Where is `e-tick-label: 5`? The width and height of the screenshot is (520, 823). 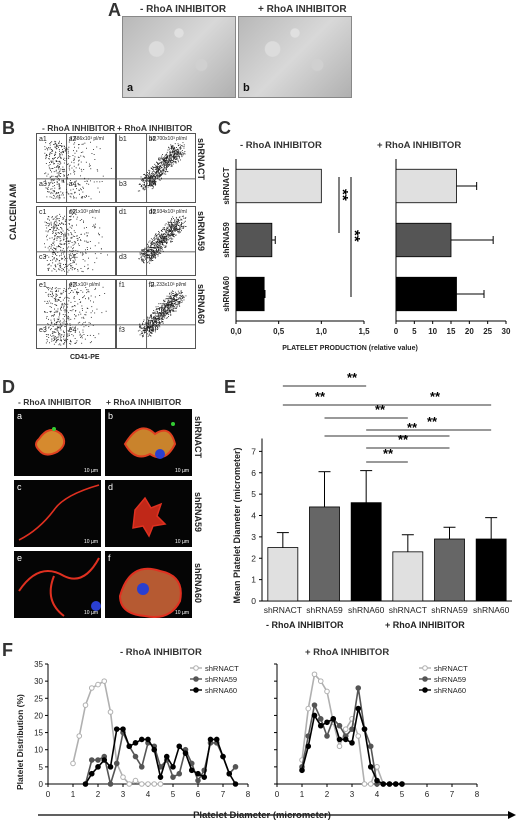
e-tick-label: 5 is located at coordinates (253, 494).